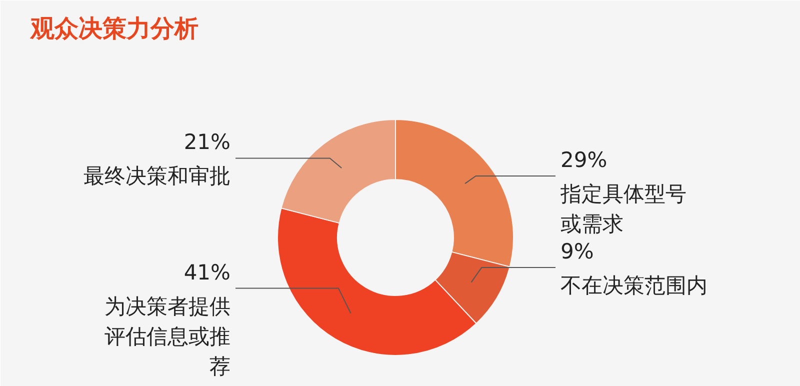 The height and width of the screenshot is (386, 800). What do you see at coordinates (584, 160) in the screenshot?
I see `data-label: 29%` at bounding box center [584, 160].